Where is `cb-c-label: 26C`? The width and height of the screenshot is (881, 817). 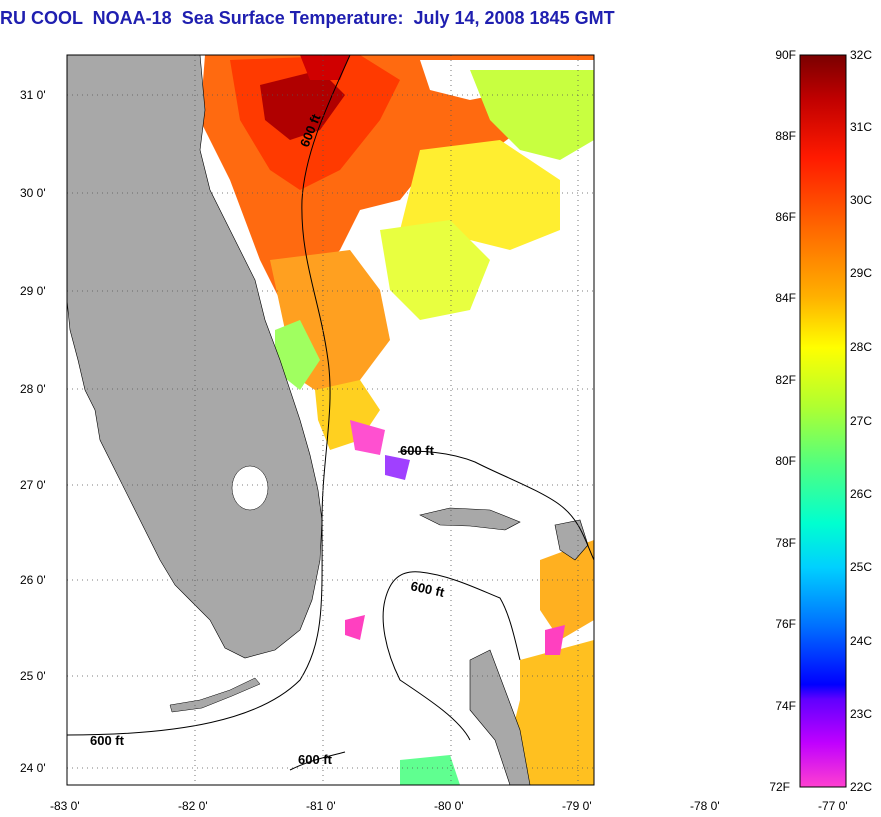 cb-c-label: 26C is located at coordinates (861, 494).